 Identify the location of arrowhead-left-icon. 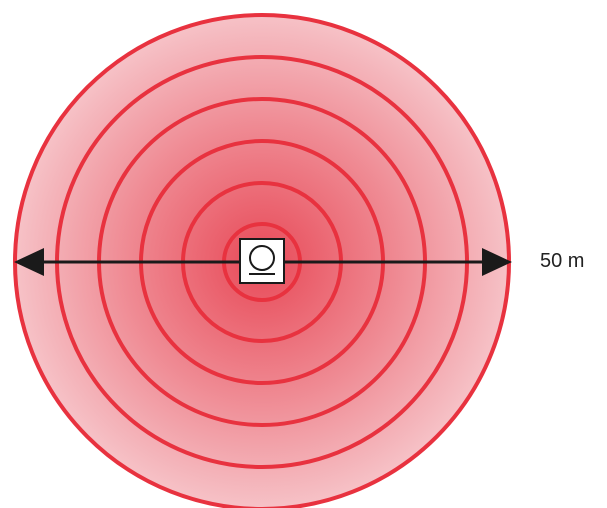
(29, 262).